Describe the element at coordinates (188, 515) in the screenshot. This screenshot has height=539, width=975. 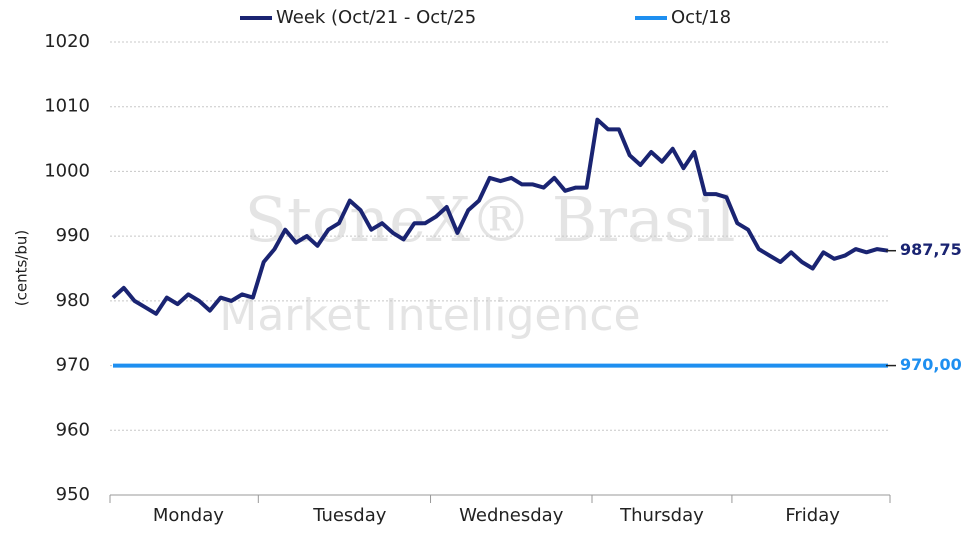
I see `x-tick-label: Monday` at that location.